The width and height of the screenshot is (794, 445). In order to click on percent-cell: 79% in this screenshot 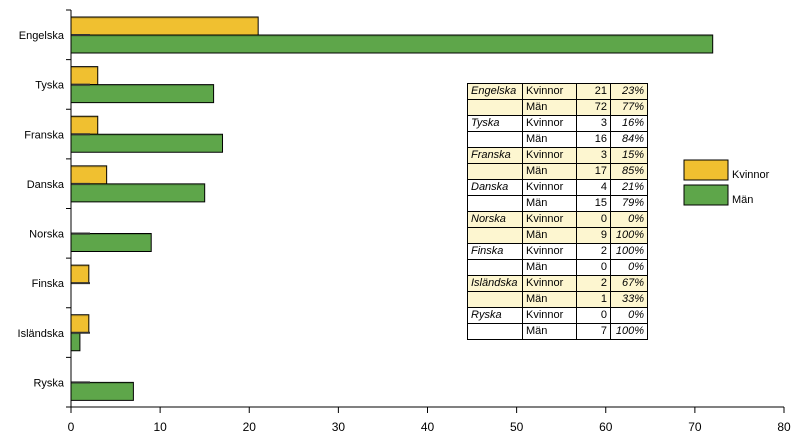, I will do `click(629, 203)`.